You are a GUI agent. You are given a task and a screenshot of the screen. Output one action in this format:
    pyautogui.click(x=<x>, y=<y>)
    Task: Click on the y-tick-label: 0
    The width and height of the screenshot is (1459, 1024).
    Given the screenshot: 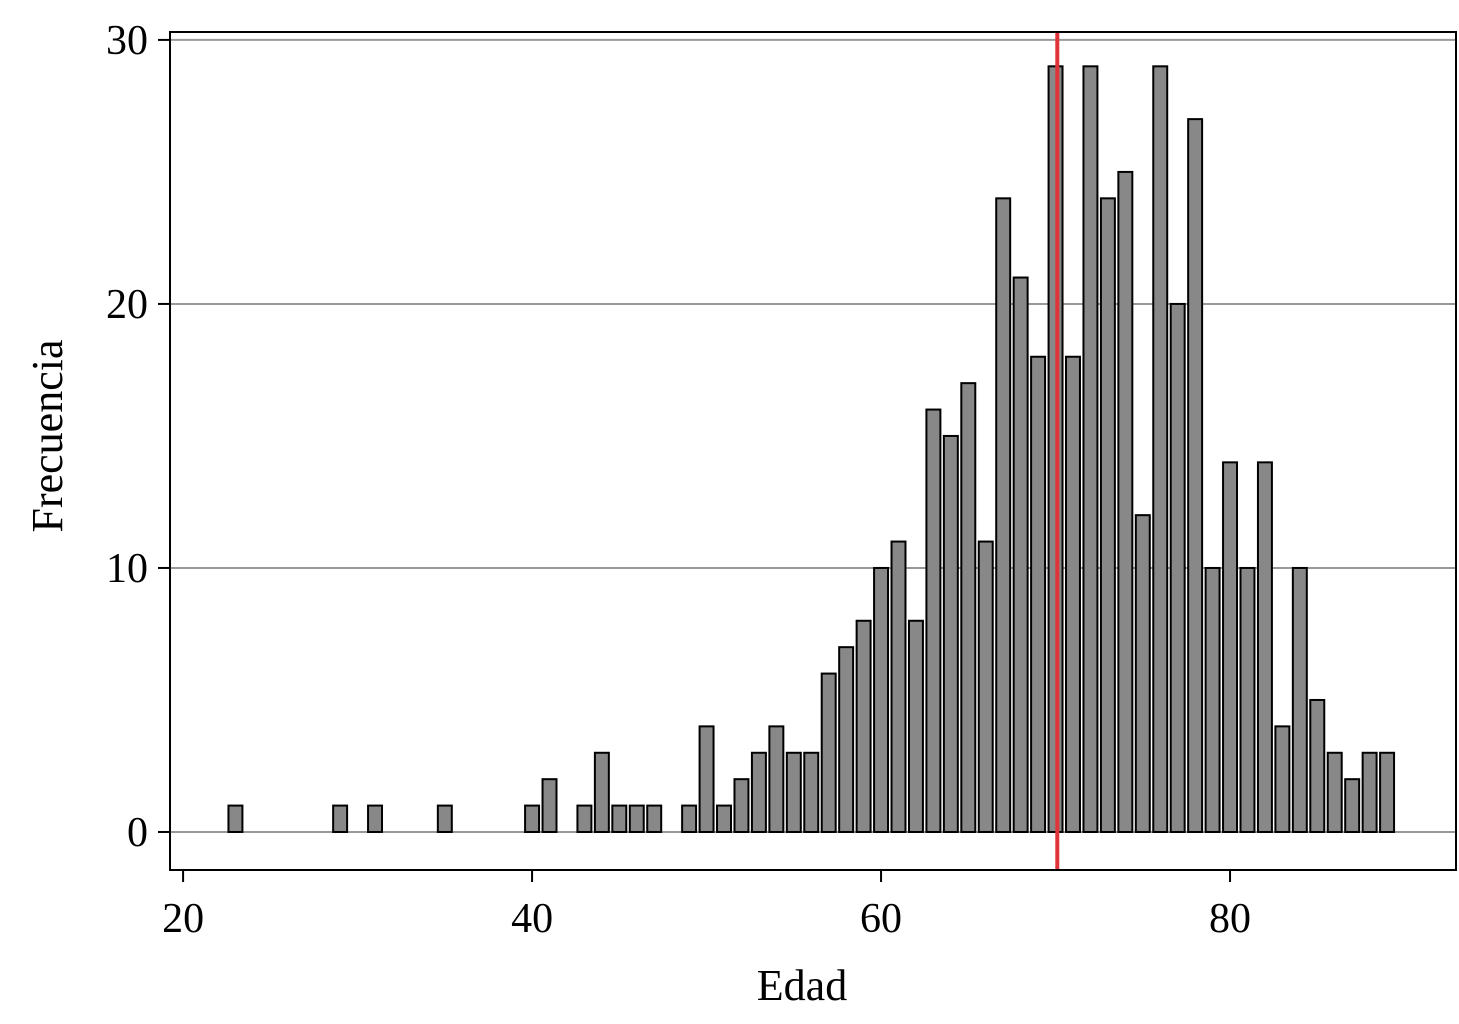 What is the action you would take?
    pyautogui.click(x=137, y=833)
    